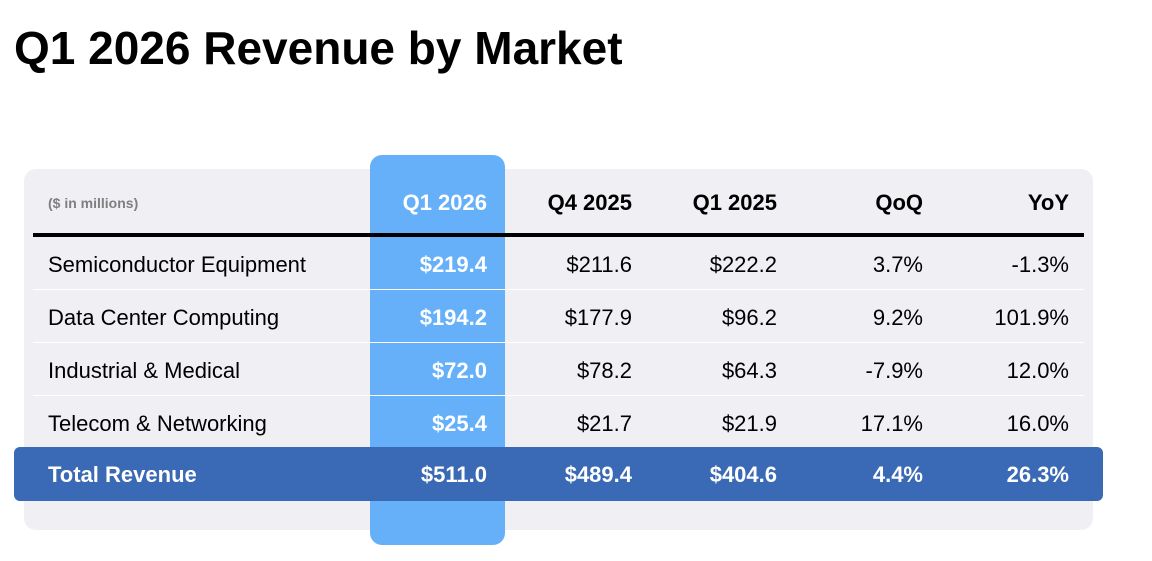  I want to click on row-label: Industrial & Medical, so click(144, 370).